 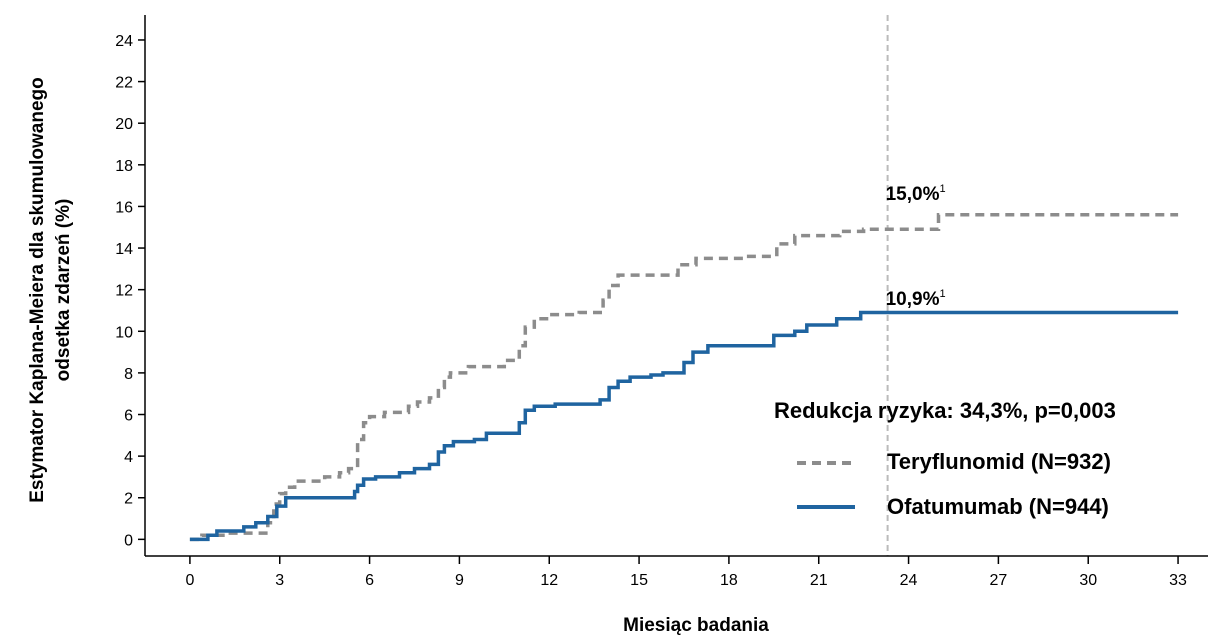 I want to click on x-tick-label: 27, so click(x=998, y=580).